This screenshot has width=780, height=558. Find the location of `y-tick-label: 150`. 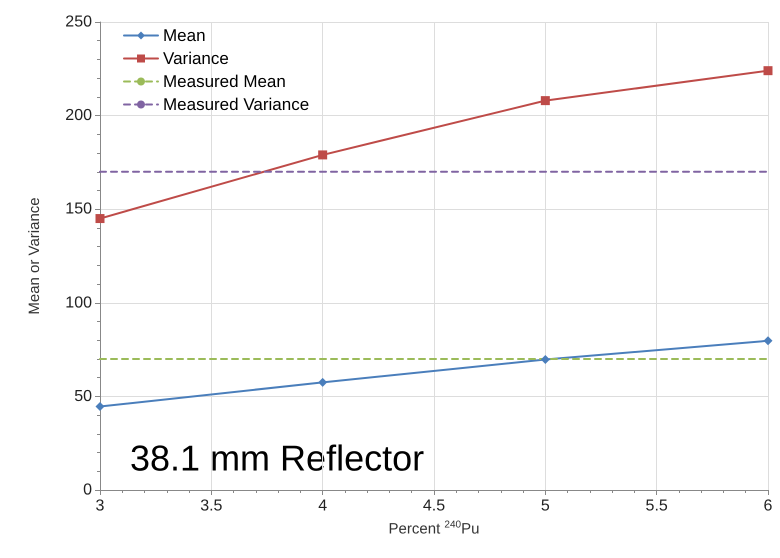

y-tick-label: 150 is located at coordinates (78, 209).